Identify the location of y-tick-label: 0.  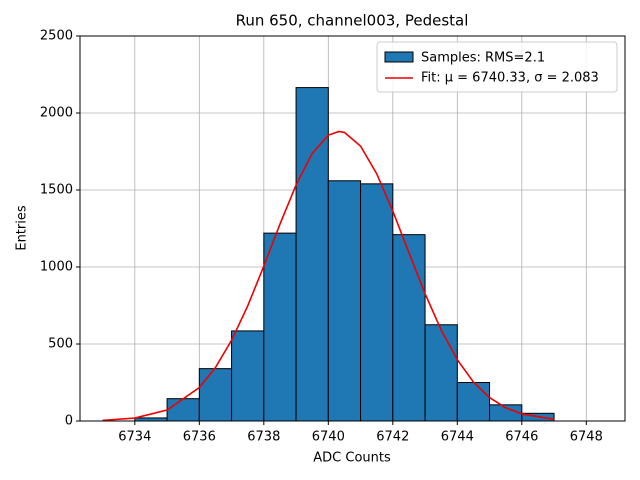
(69, 421).